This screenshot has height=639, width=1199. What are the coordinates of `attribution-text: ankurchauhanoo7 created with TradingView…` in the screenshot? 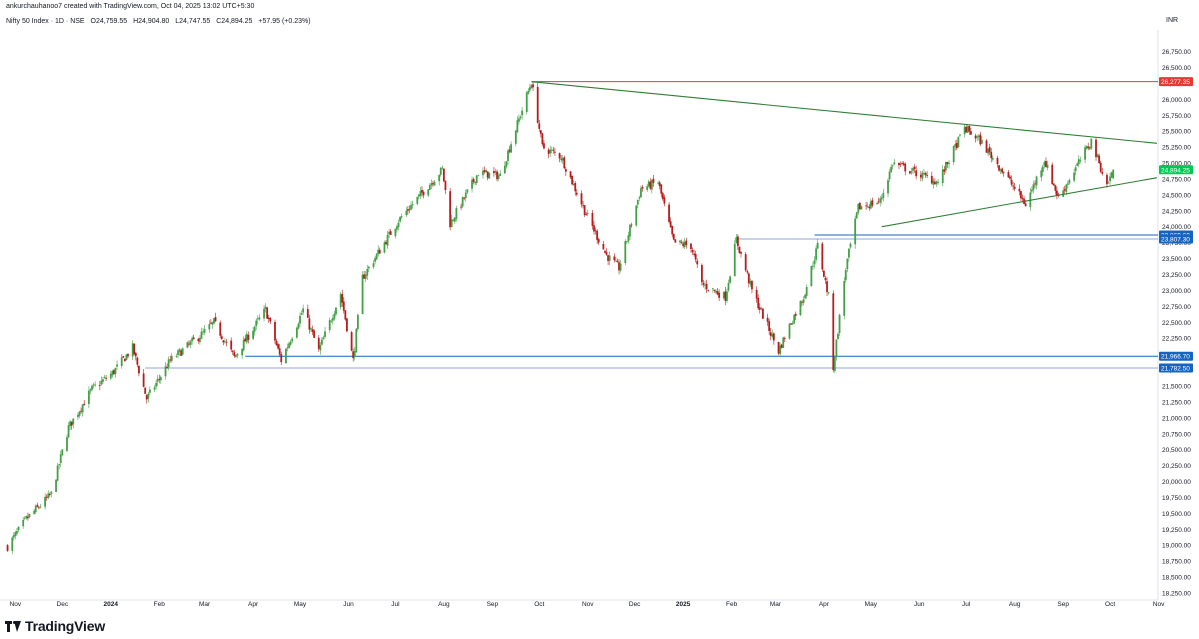 It's located at (130, 6).